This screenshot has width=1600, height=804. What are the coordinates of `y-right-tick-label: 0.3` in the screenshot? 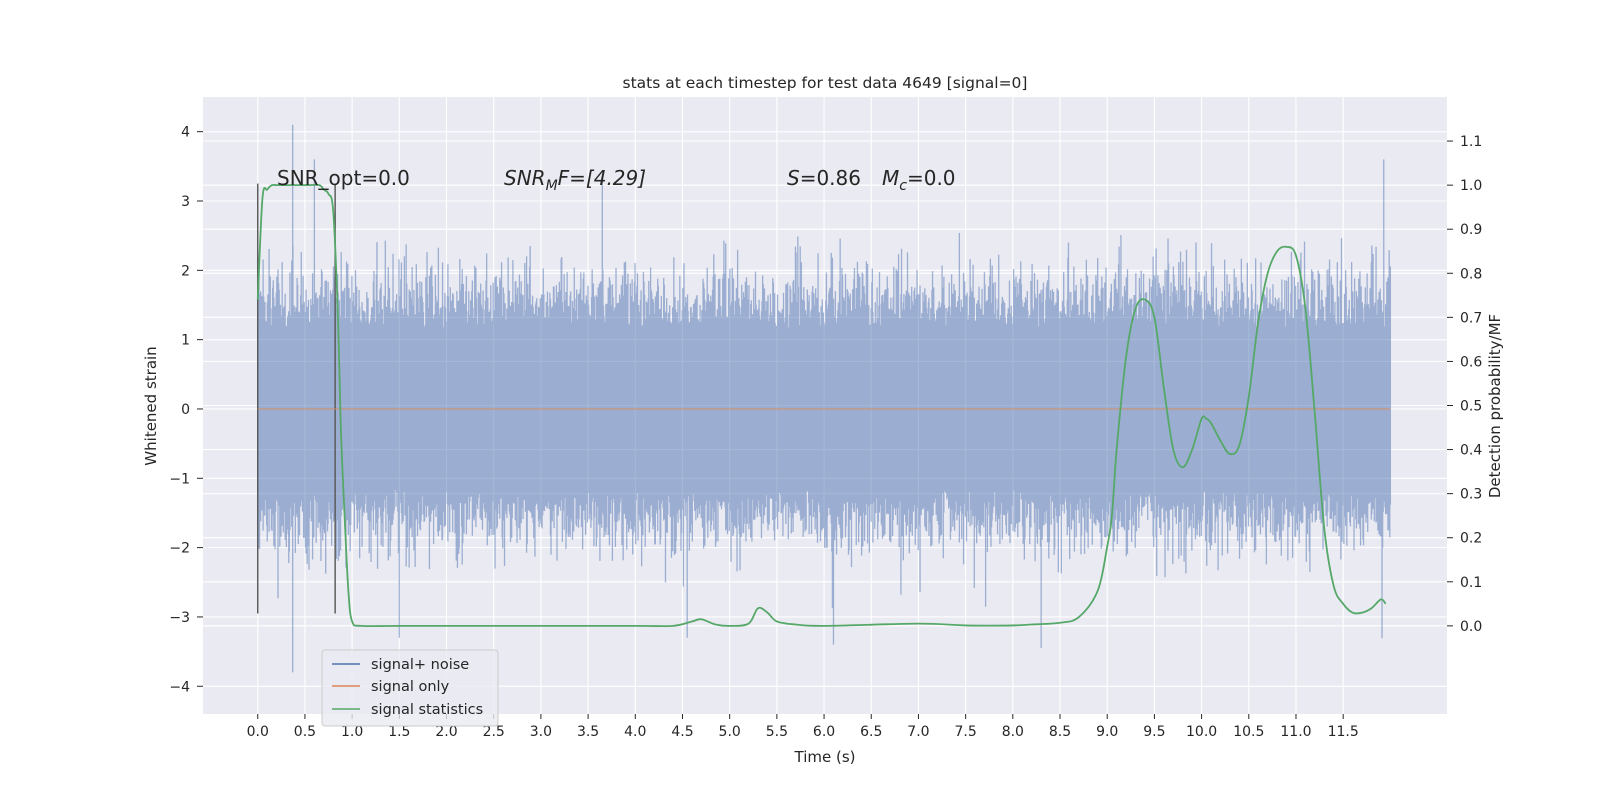 It's located at (1471, 495).